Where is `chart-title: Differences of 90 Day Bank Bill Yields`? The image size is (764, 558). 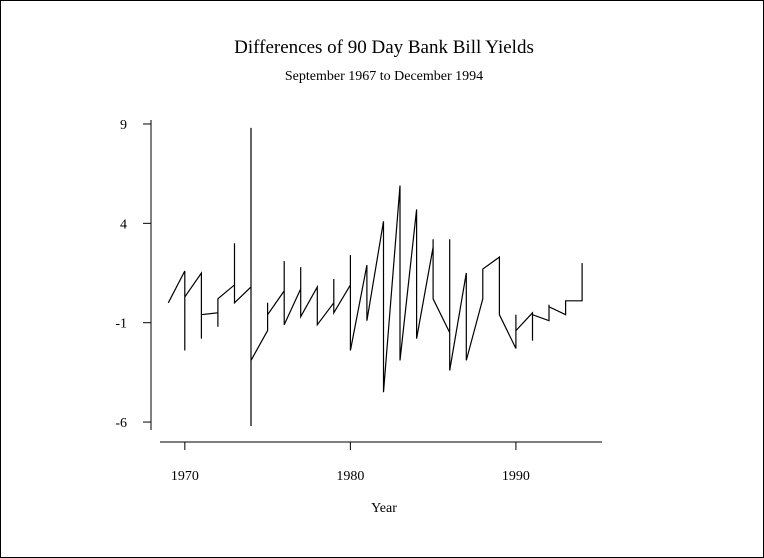 chart-title: Differences of 90 Day Bank Bill Yields is located at coordinates (384, 47).